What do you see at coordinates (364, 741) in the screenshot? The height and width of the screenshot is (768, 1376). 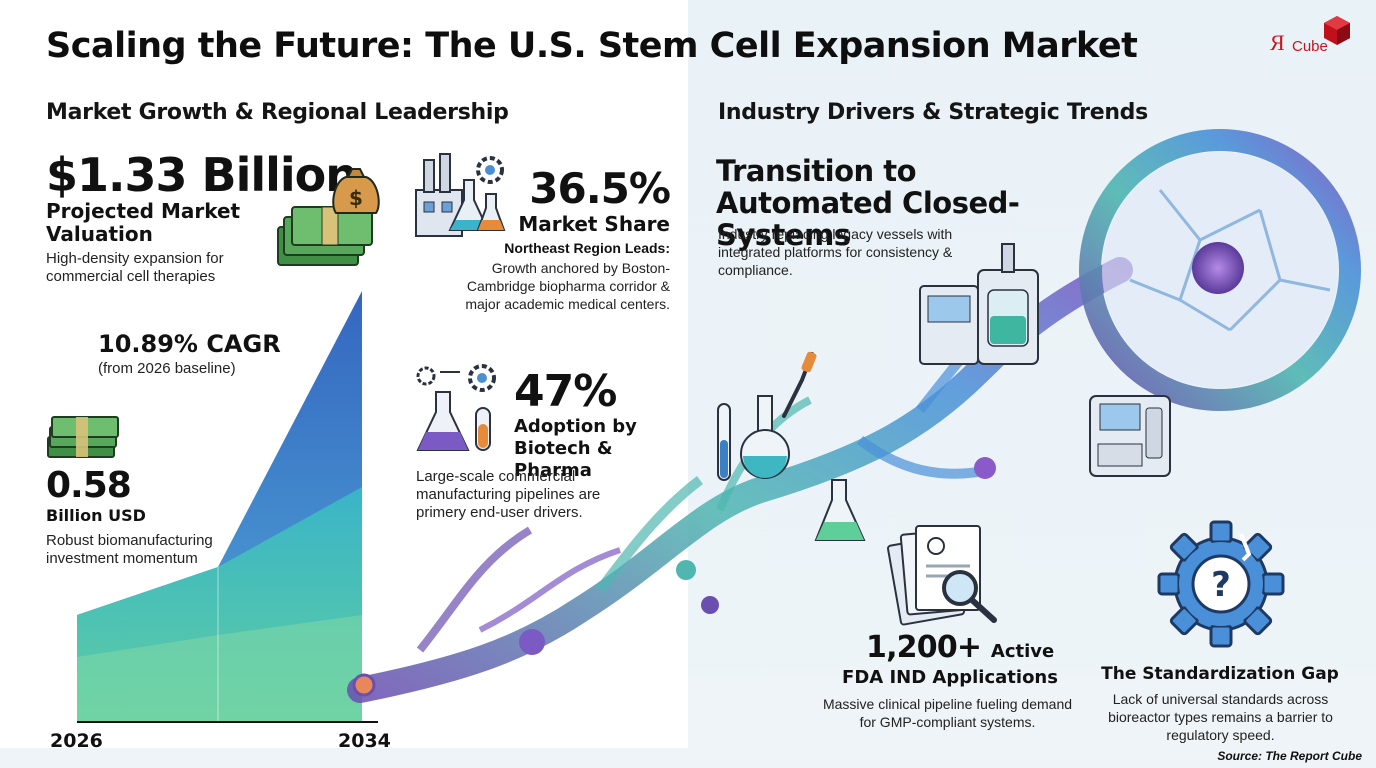 I see `chart-year-end: 2034` at bounding box center [364, 741].